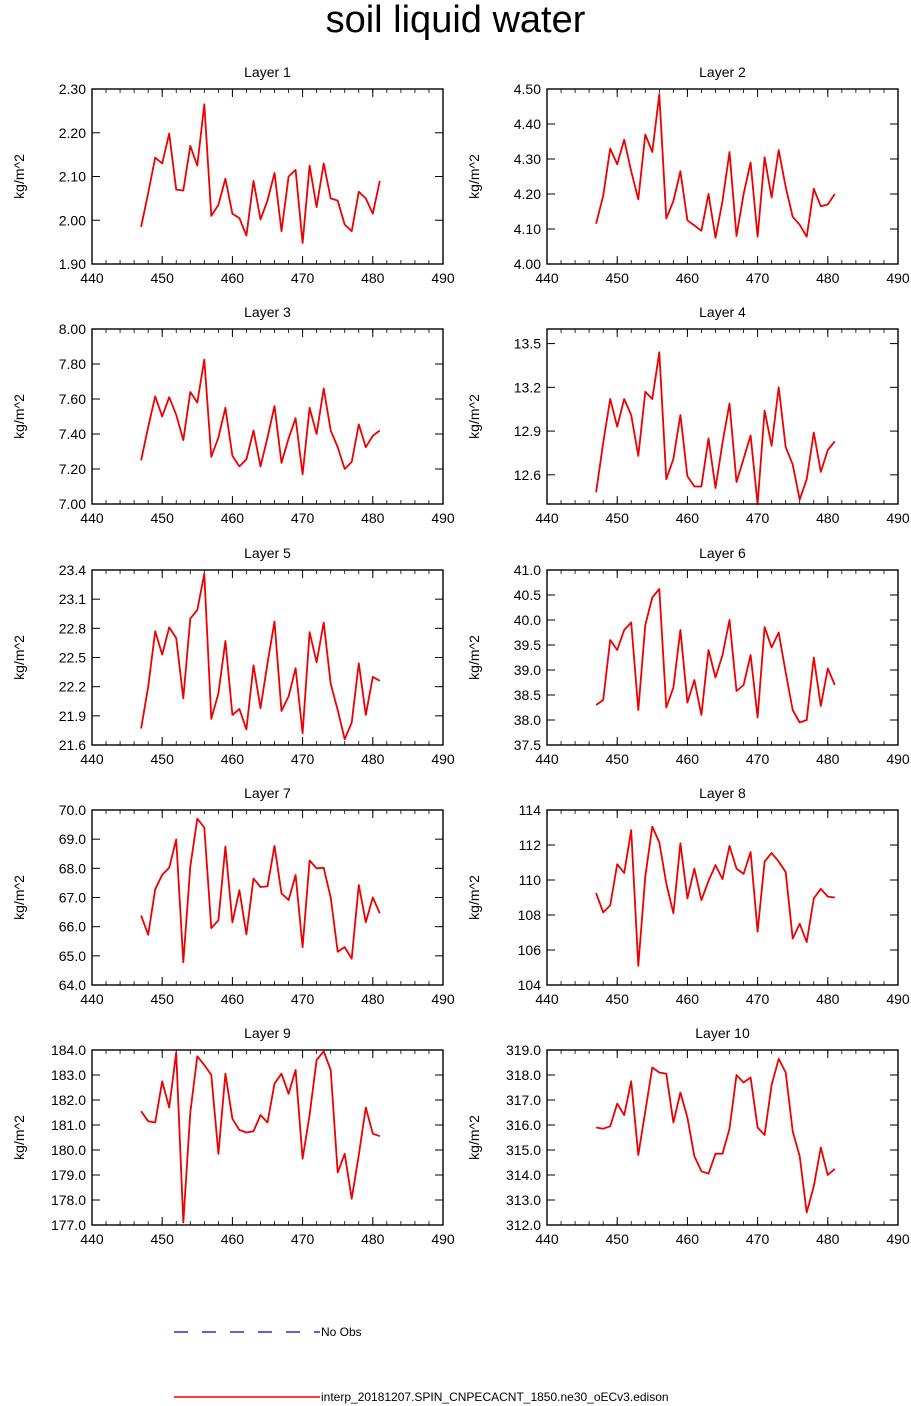  What do you see at coordinates (68, 1050) in the screenshot?
I see `y-tick-label: 184.0` at bounding box center [68, 1050].